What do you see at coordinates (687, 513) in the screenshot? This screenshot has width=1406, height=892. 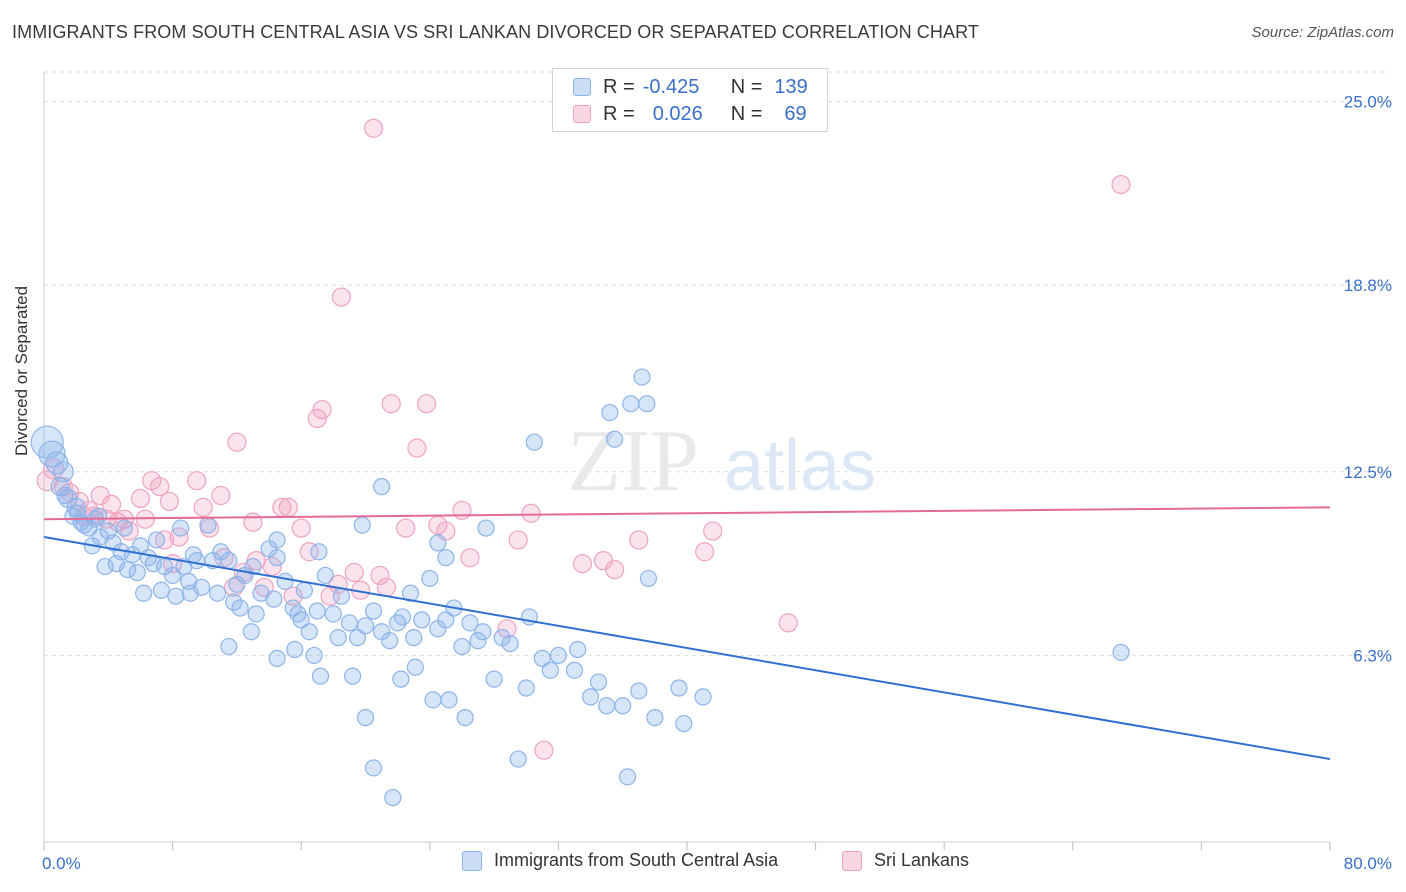 I see `trend-line-pink` at bounding box center [687, 513].